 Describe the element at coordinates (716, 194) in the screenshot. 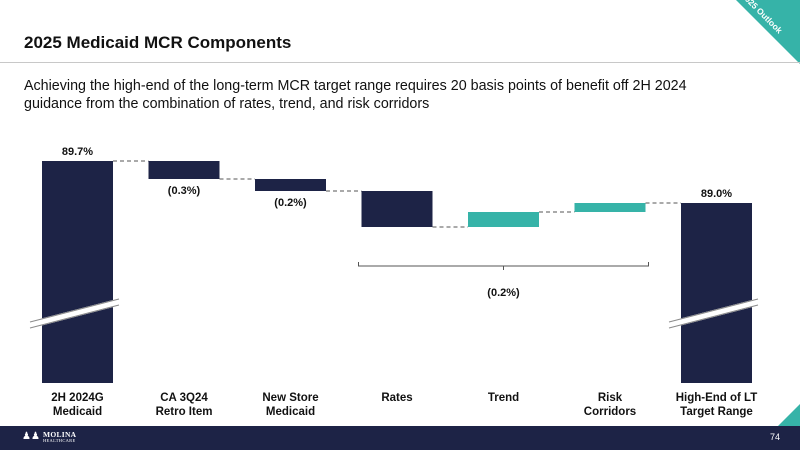

I see `data-label-high-end-of-lt-target-range: 89.0%` at that location.